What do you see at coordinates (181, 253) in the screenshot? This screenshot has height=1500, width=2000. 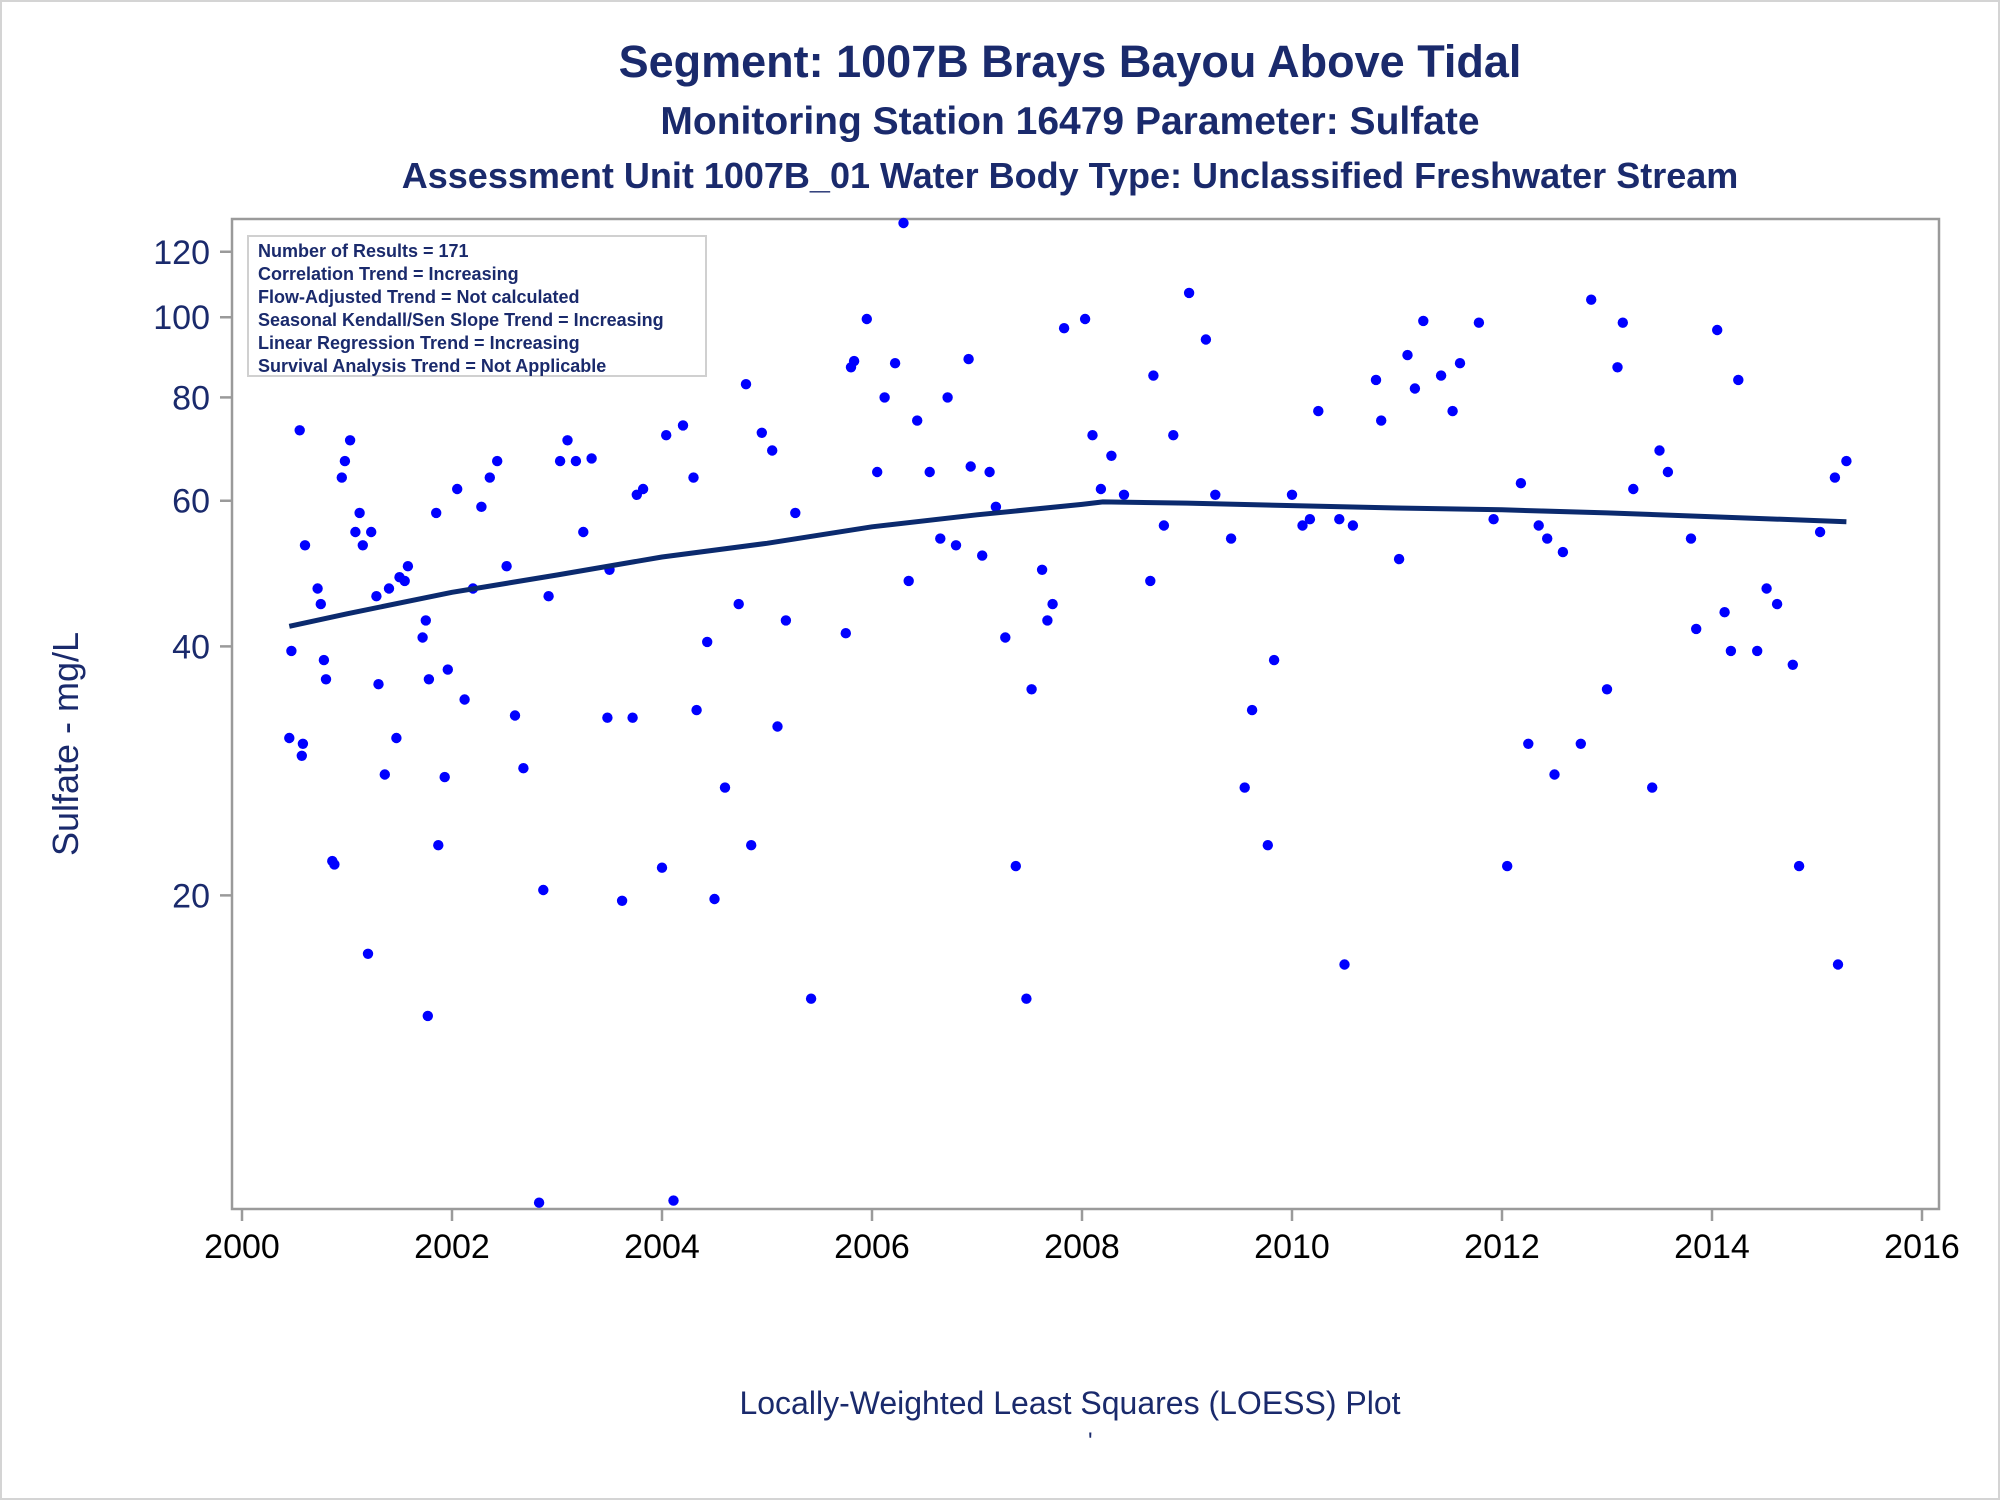 I see `y-tick-label: 120` at bounding box center [181, 253].